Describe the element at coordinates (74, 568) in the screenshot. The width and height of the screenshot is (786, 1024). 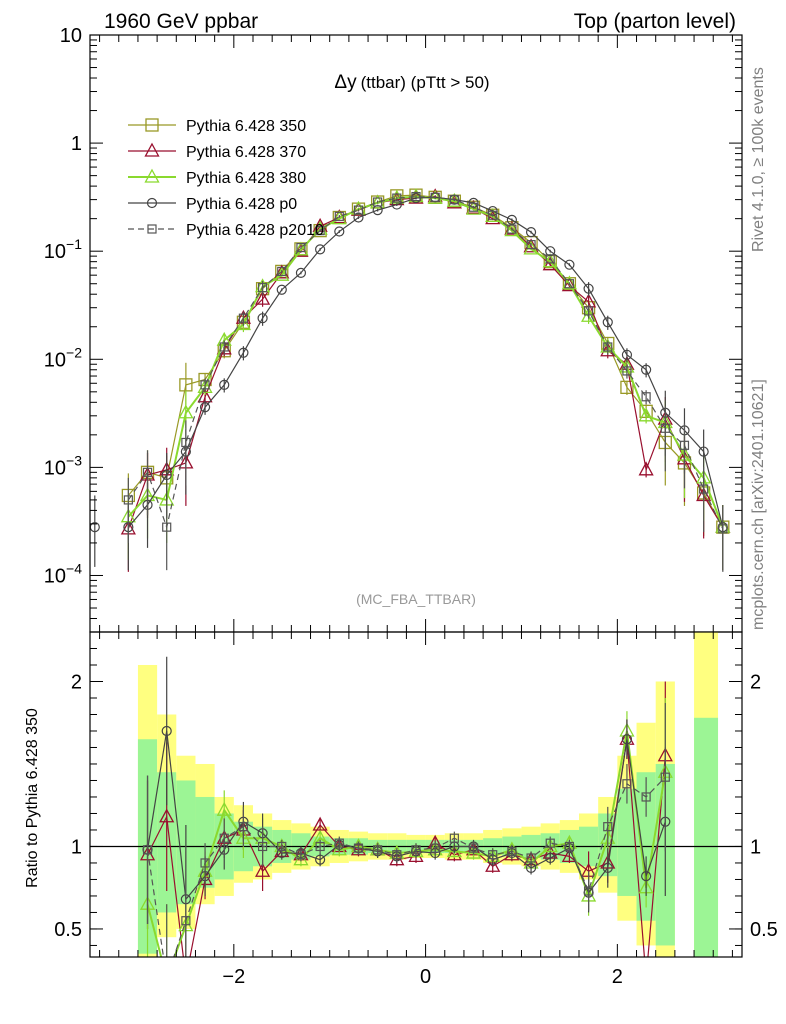
I see `tick-exponent: −4` at that location.